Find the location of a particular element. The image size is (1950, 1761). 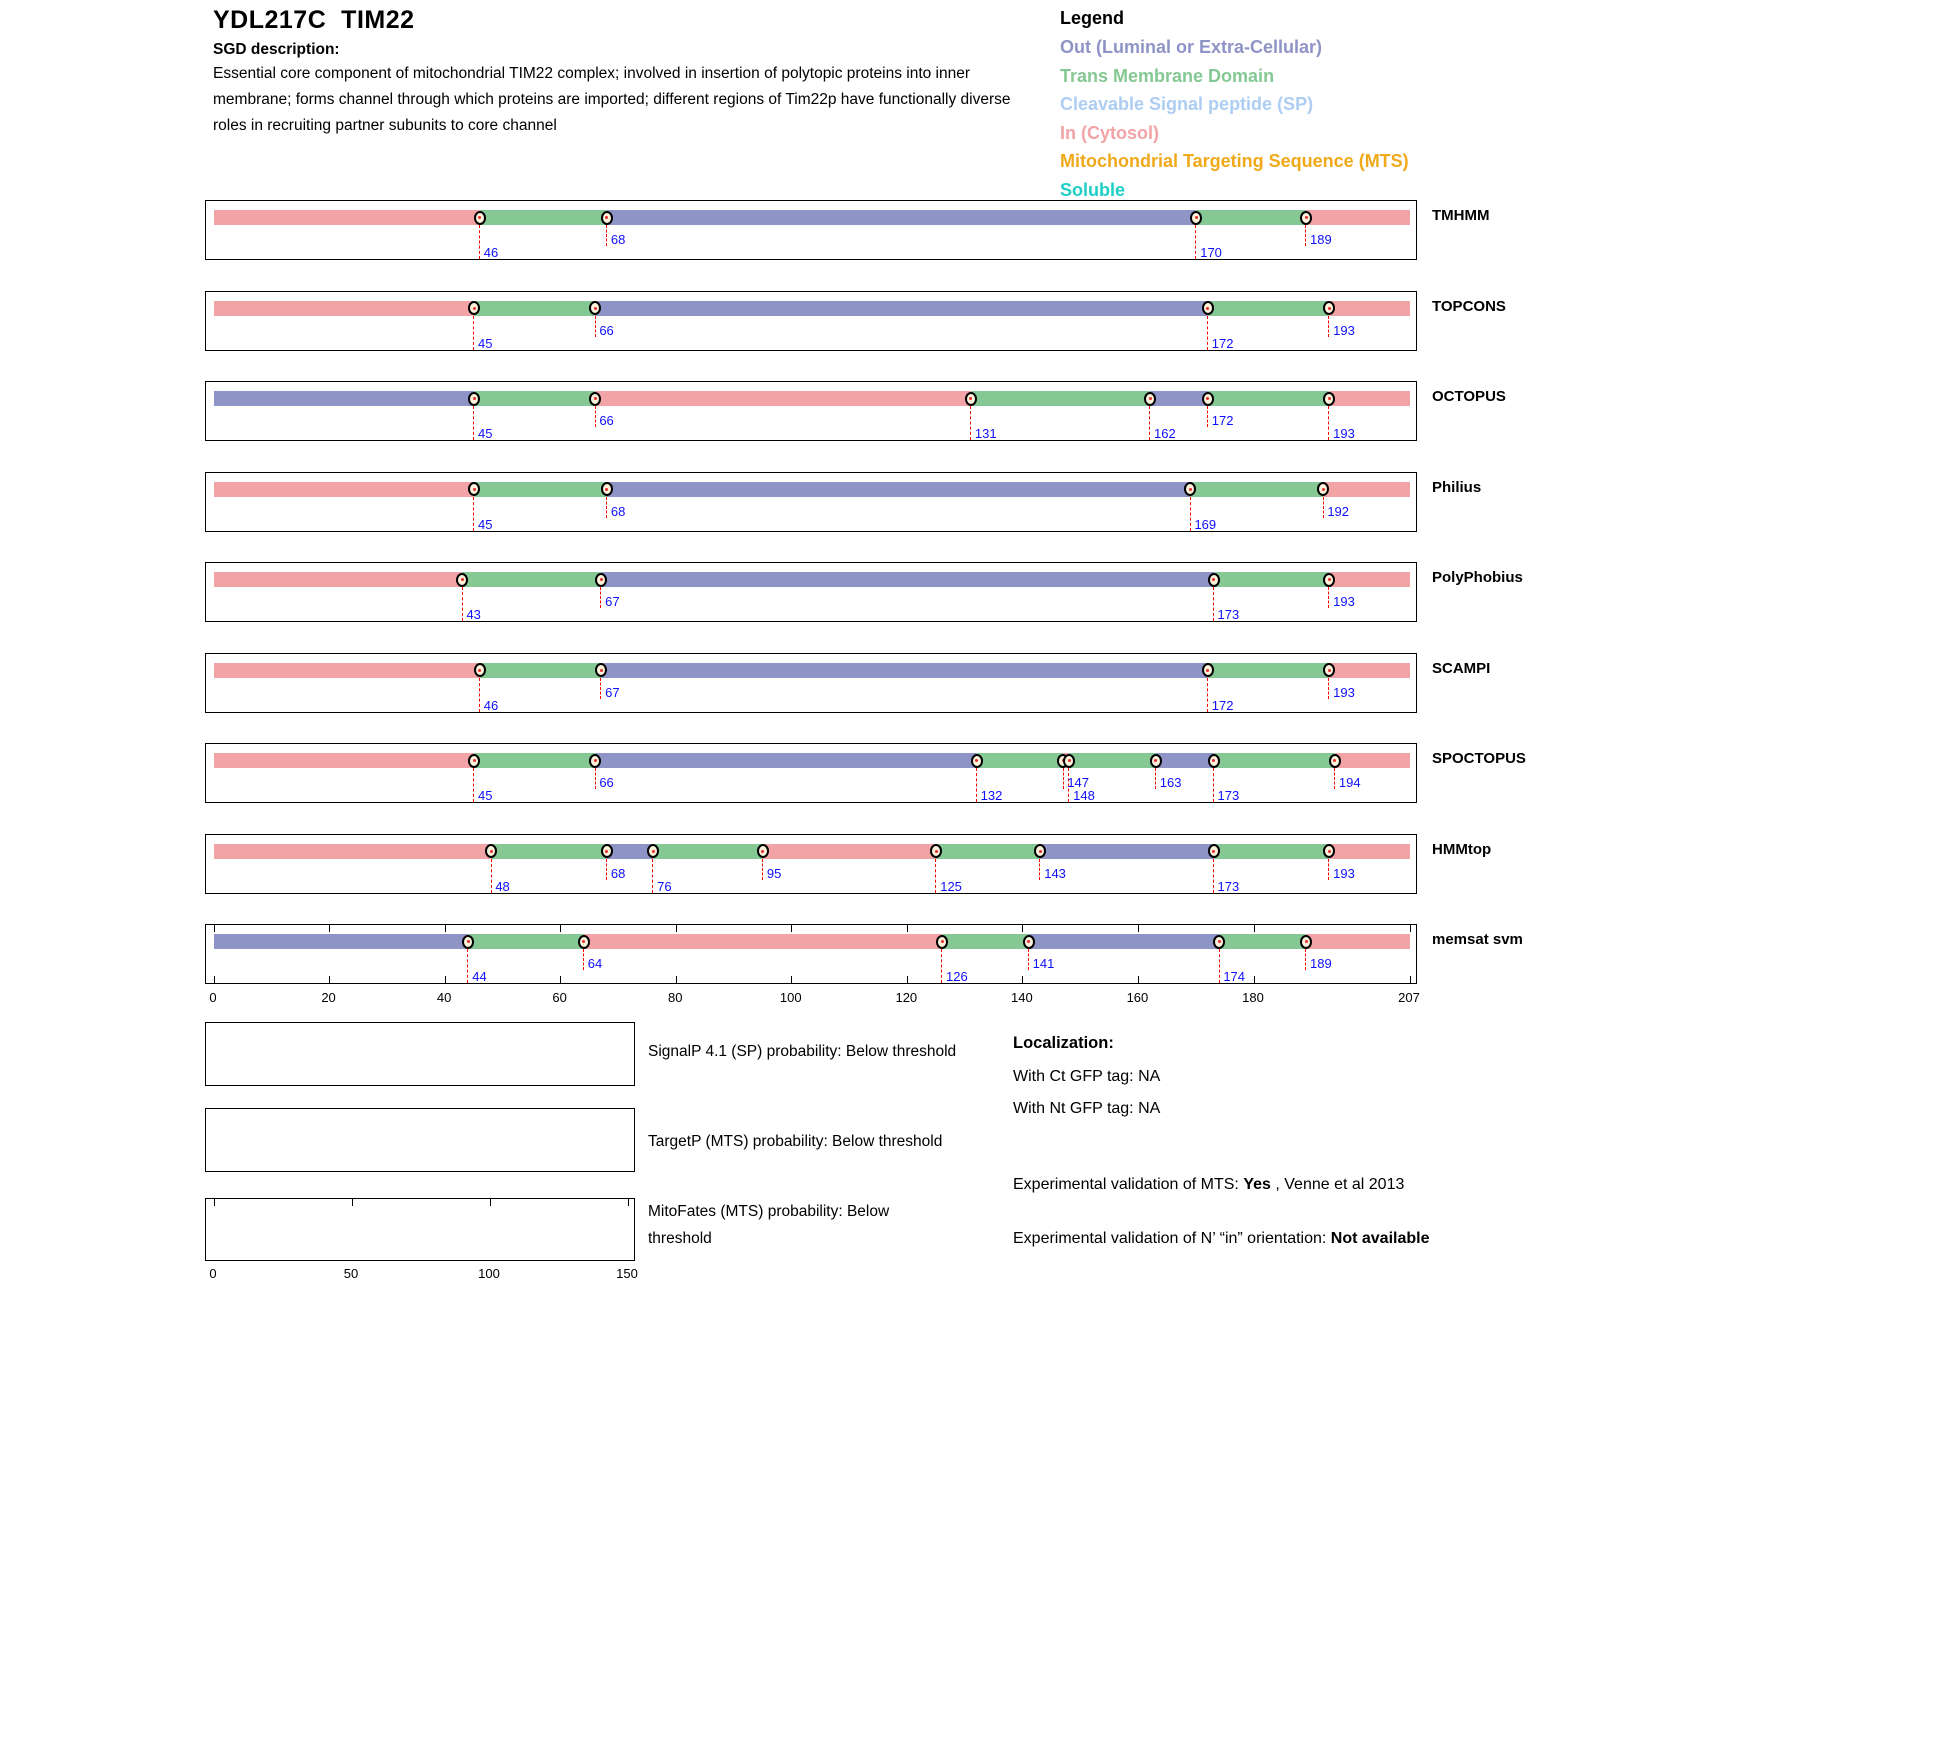

track-memsat-svm: 44 64 126 141 174 189 memsat svm is located at coordinates (877, 954).